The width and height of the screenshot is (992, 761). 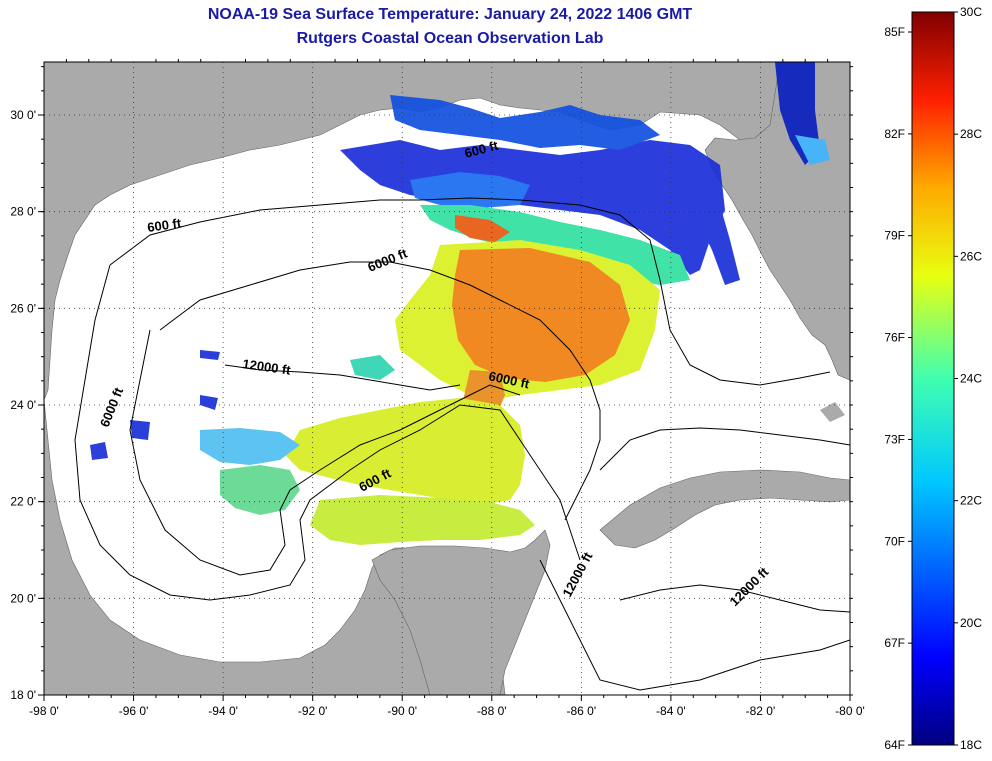 What do you see at coordinates (23, 405) in the screenshot?
I see `lat-tick-label: 24 0'` at bounding box center [23, 405].